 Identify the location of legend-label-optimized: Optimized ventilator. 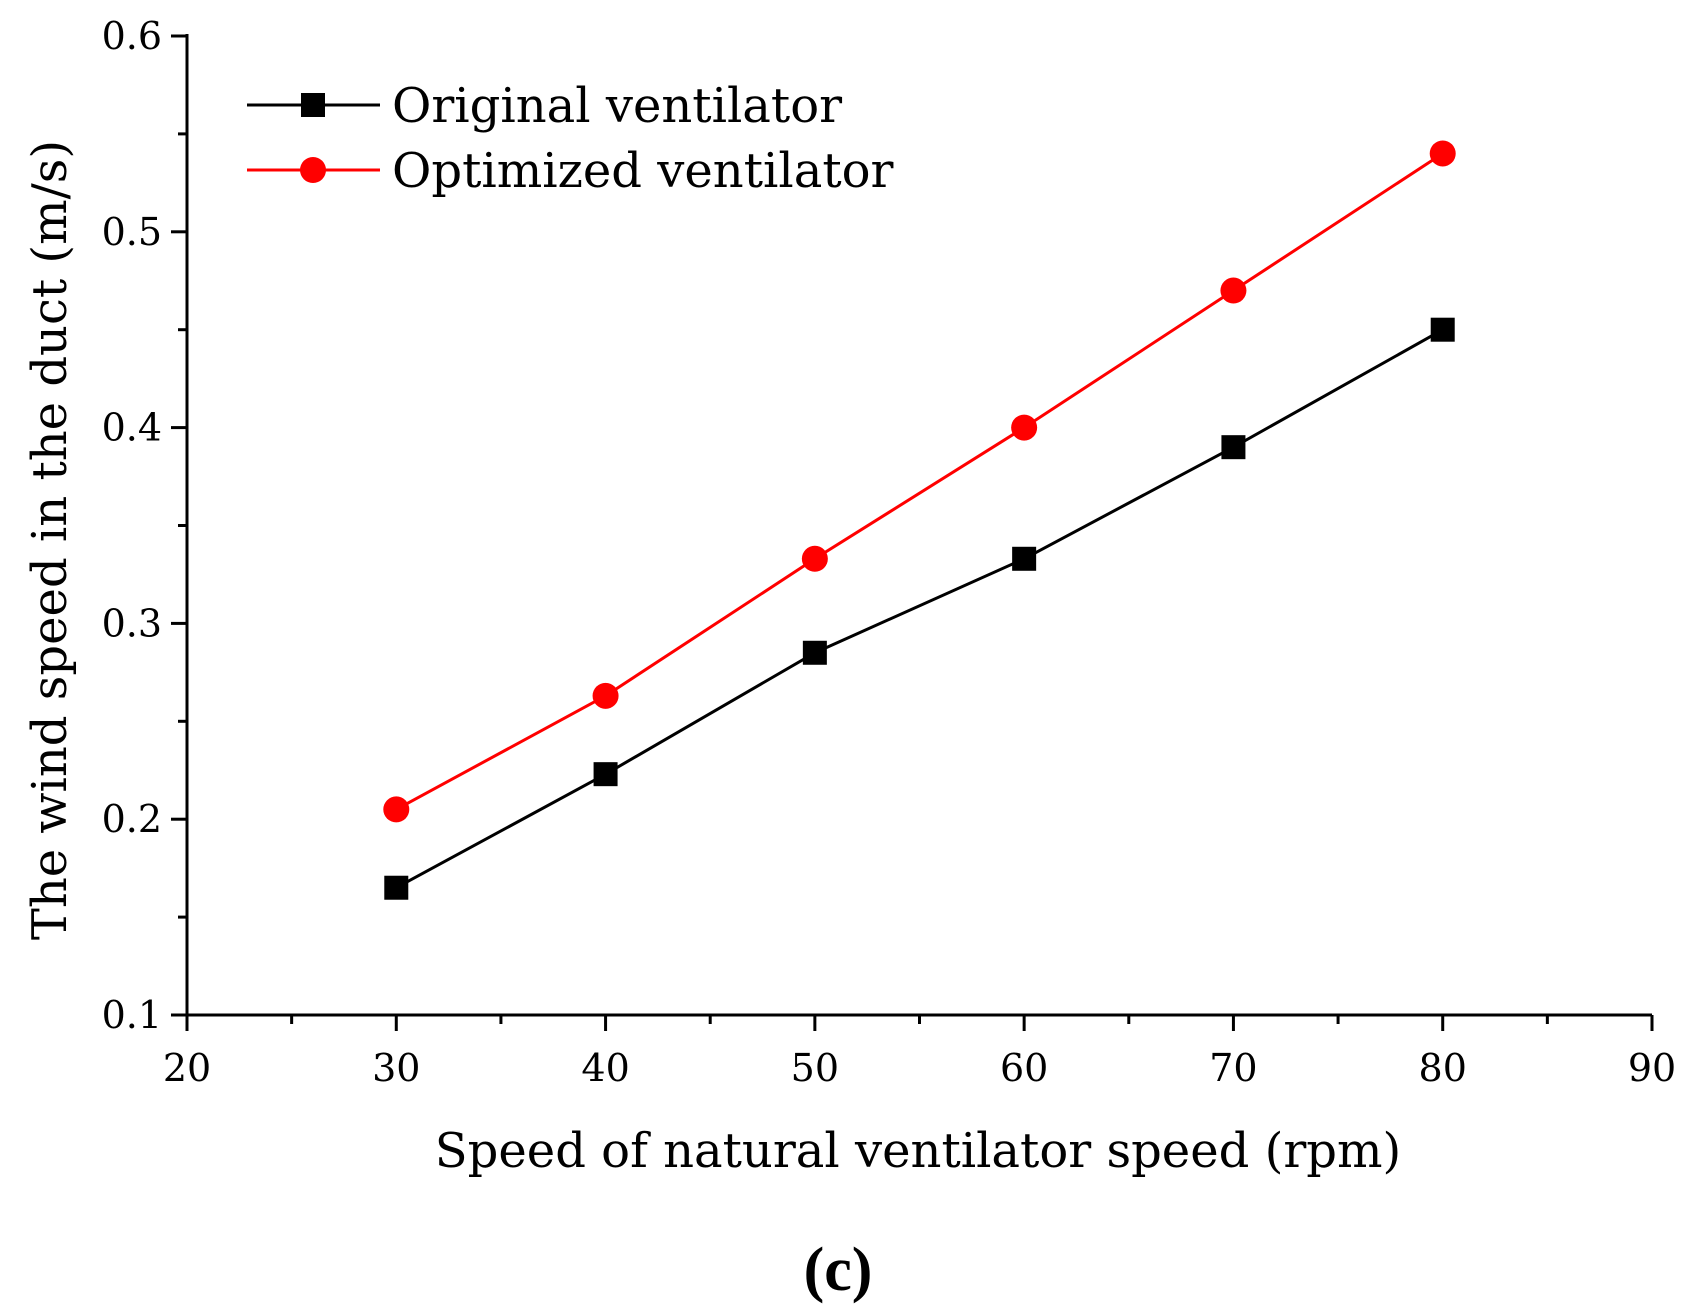
(643, 171).